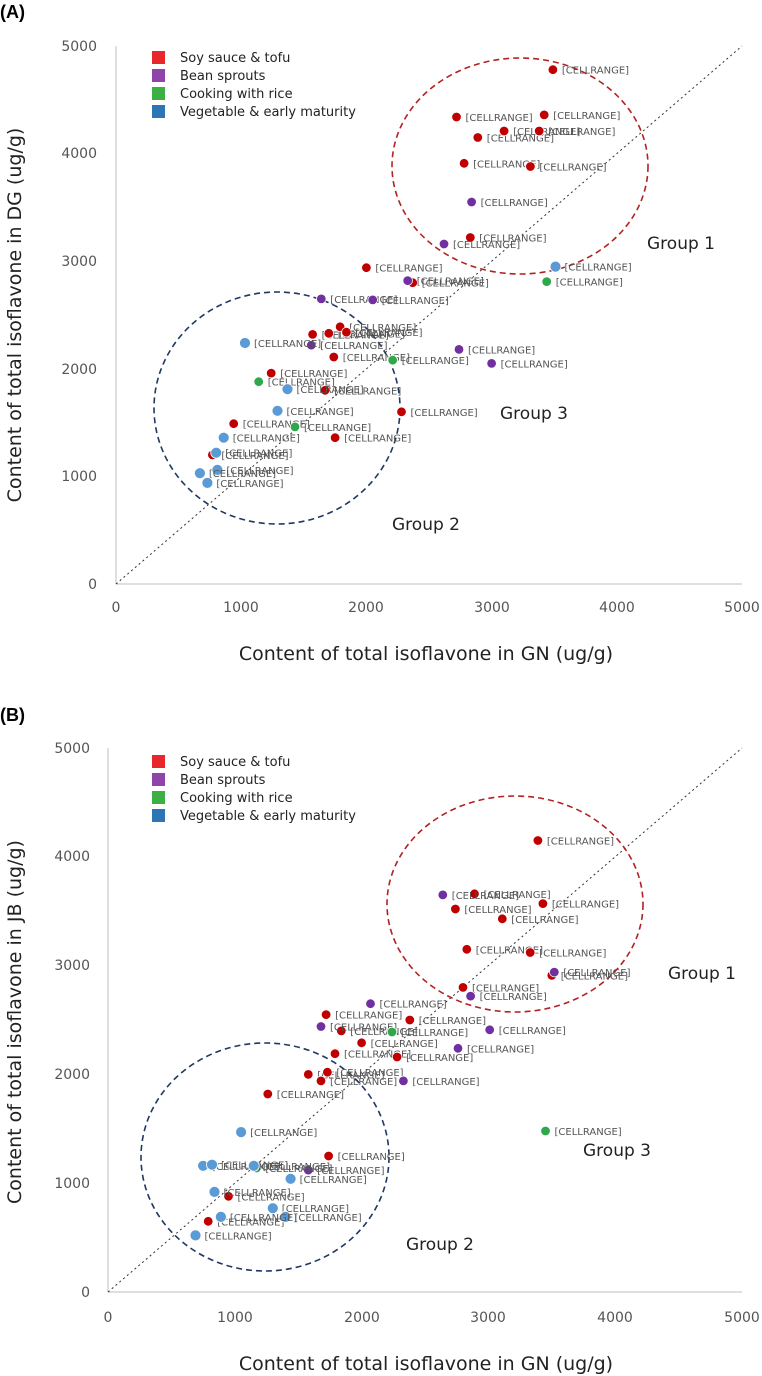 The image size is (762, 1376). What do you see at coordinates (79, 47) in the screenshot?
I see `panel-a-y-tick: 5000` at bounding box center [79, 47].